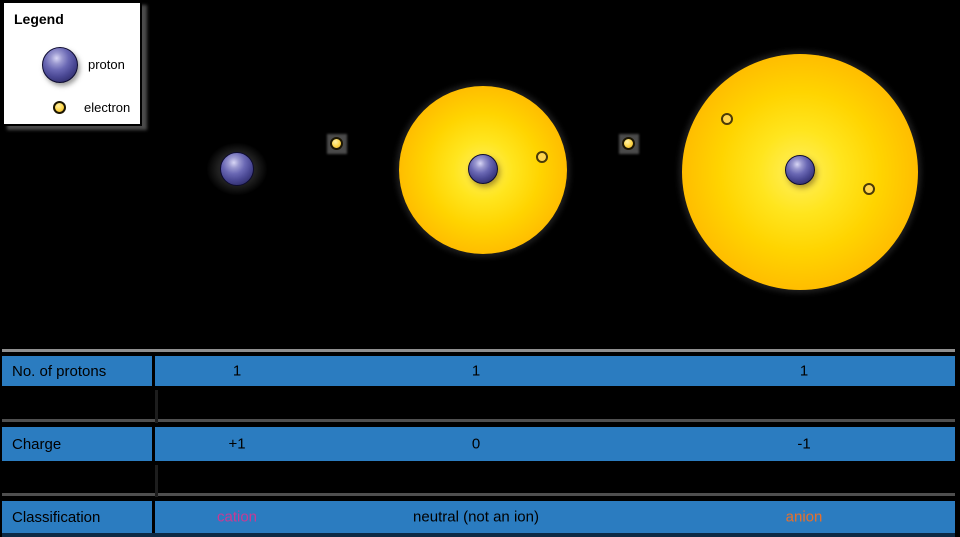 The width and height of the screenshot is (960, 537). I want to click on table-top-edge-line, so click(478, 350).